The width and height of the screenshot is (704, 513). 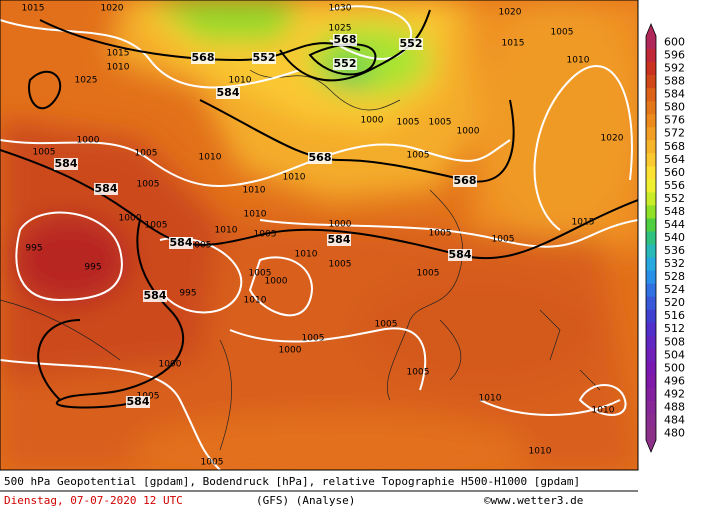 What do you see at coordinates (674, 380) in the screenshot?
I see `colorbar-label: 496` at bounding box center [674, 380].